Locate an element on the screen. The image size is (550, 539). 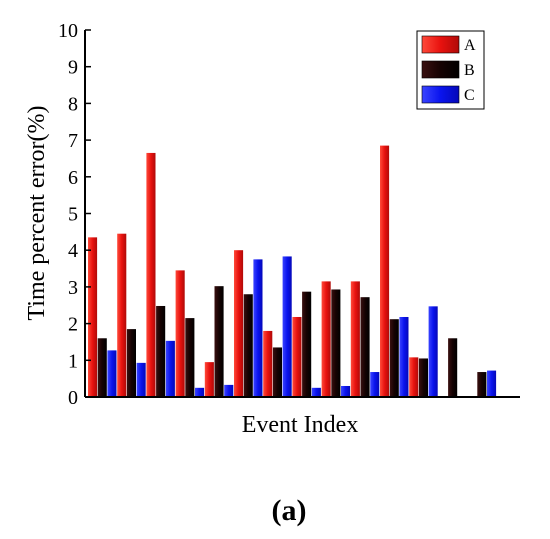
y-tick-label: 6 is located at coordinates (73, 178).